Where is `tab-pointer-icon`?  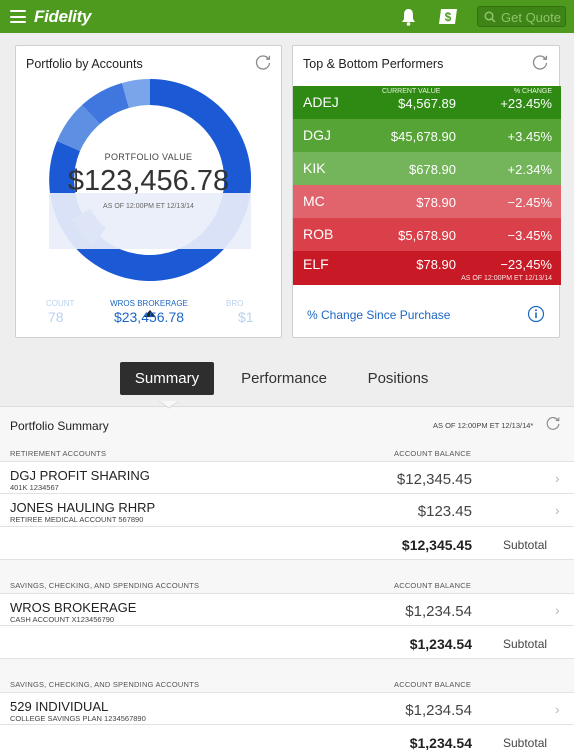
tab-pointer-icon is located at coordinates (169, 405).